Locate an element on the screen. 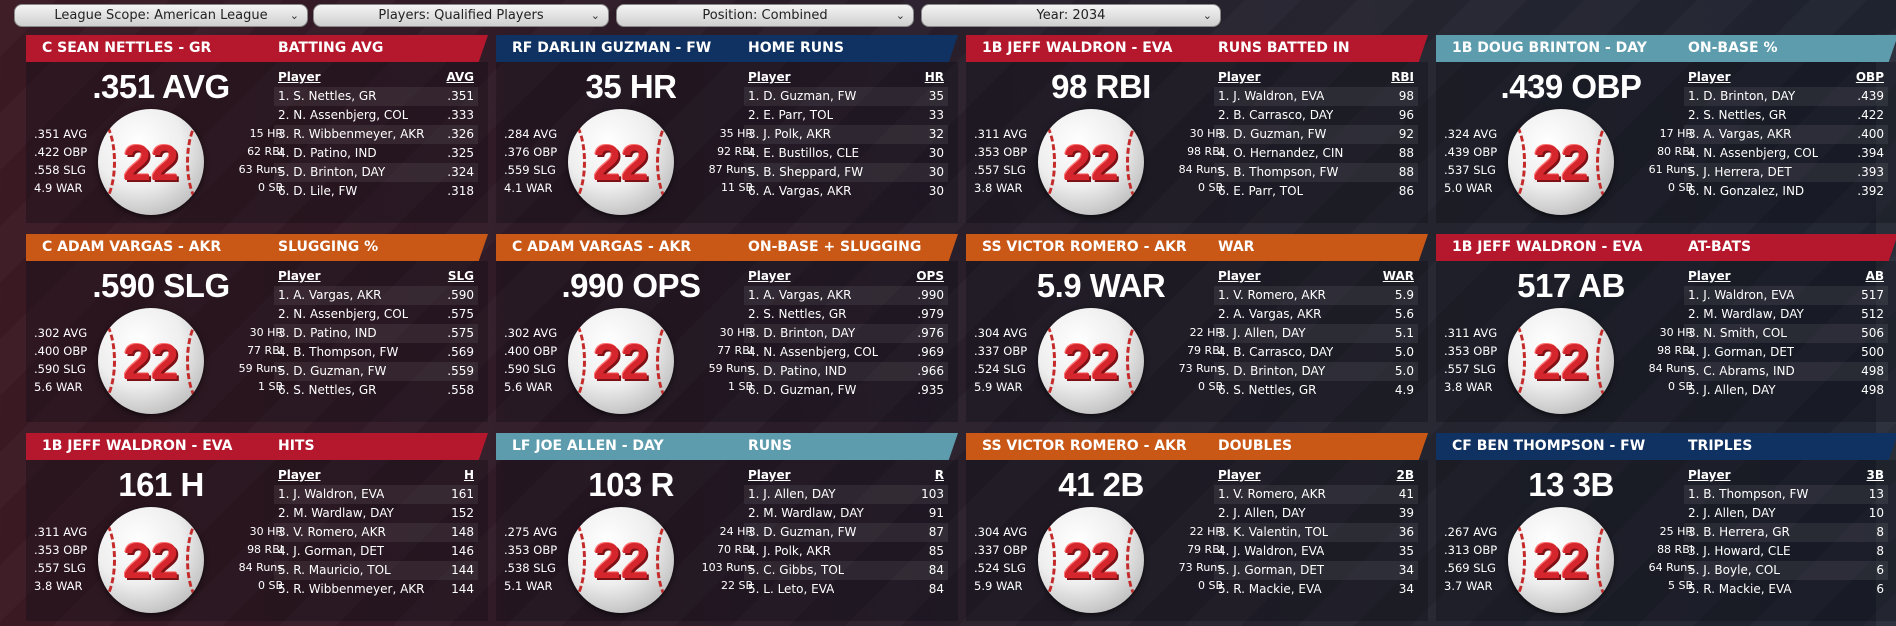  leader-row: 4. B. Carrasco, DAY 5.0 is located at coordinates (1316, 352).